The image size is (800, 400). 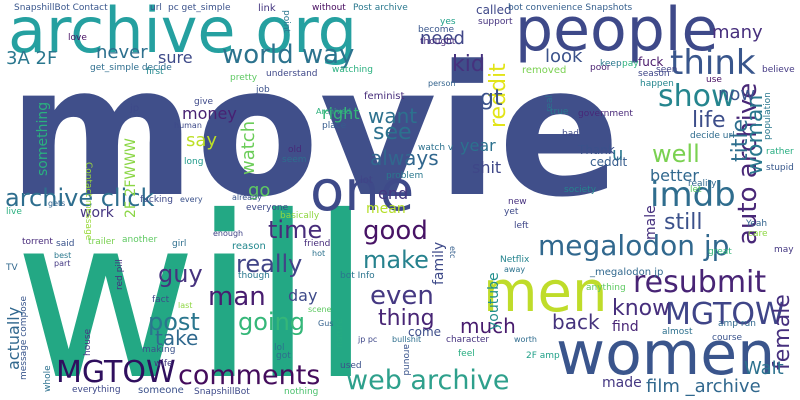 I want to click on word: government, so click(x=605, y=114).